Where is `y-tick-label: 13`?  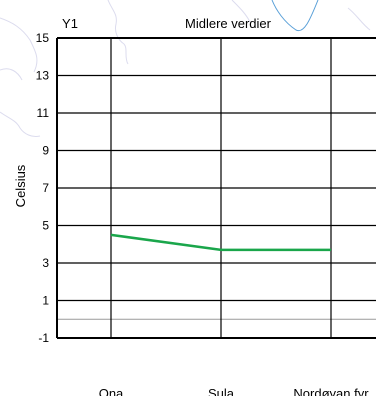 y-tick-label: 13 is located at coordinates (43, 76).